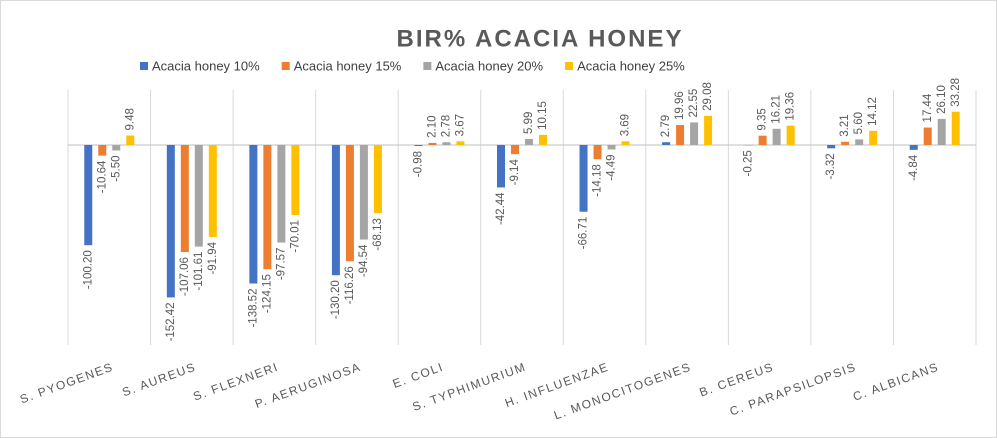 This screenshot has width=997, height=438. What do you see at coordinates (336, 299) in the screenshot?
I see `data-label: -130.20` at bounding box center [336, 299].